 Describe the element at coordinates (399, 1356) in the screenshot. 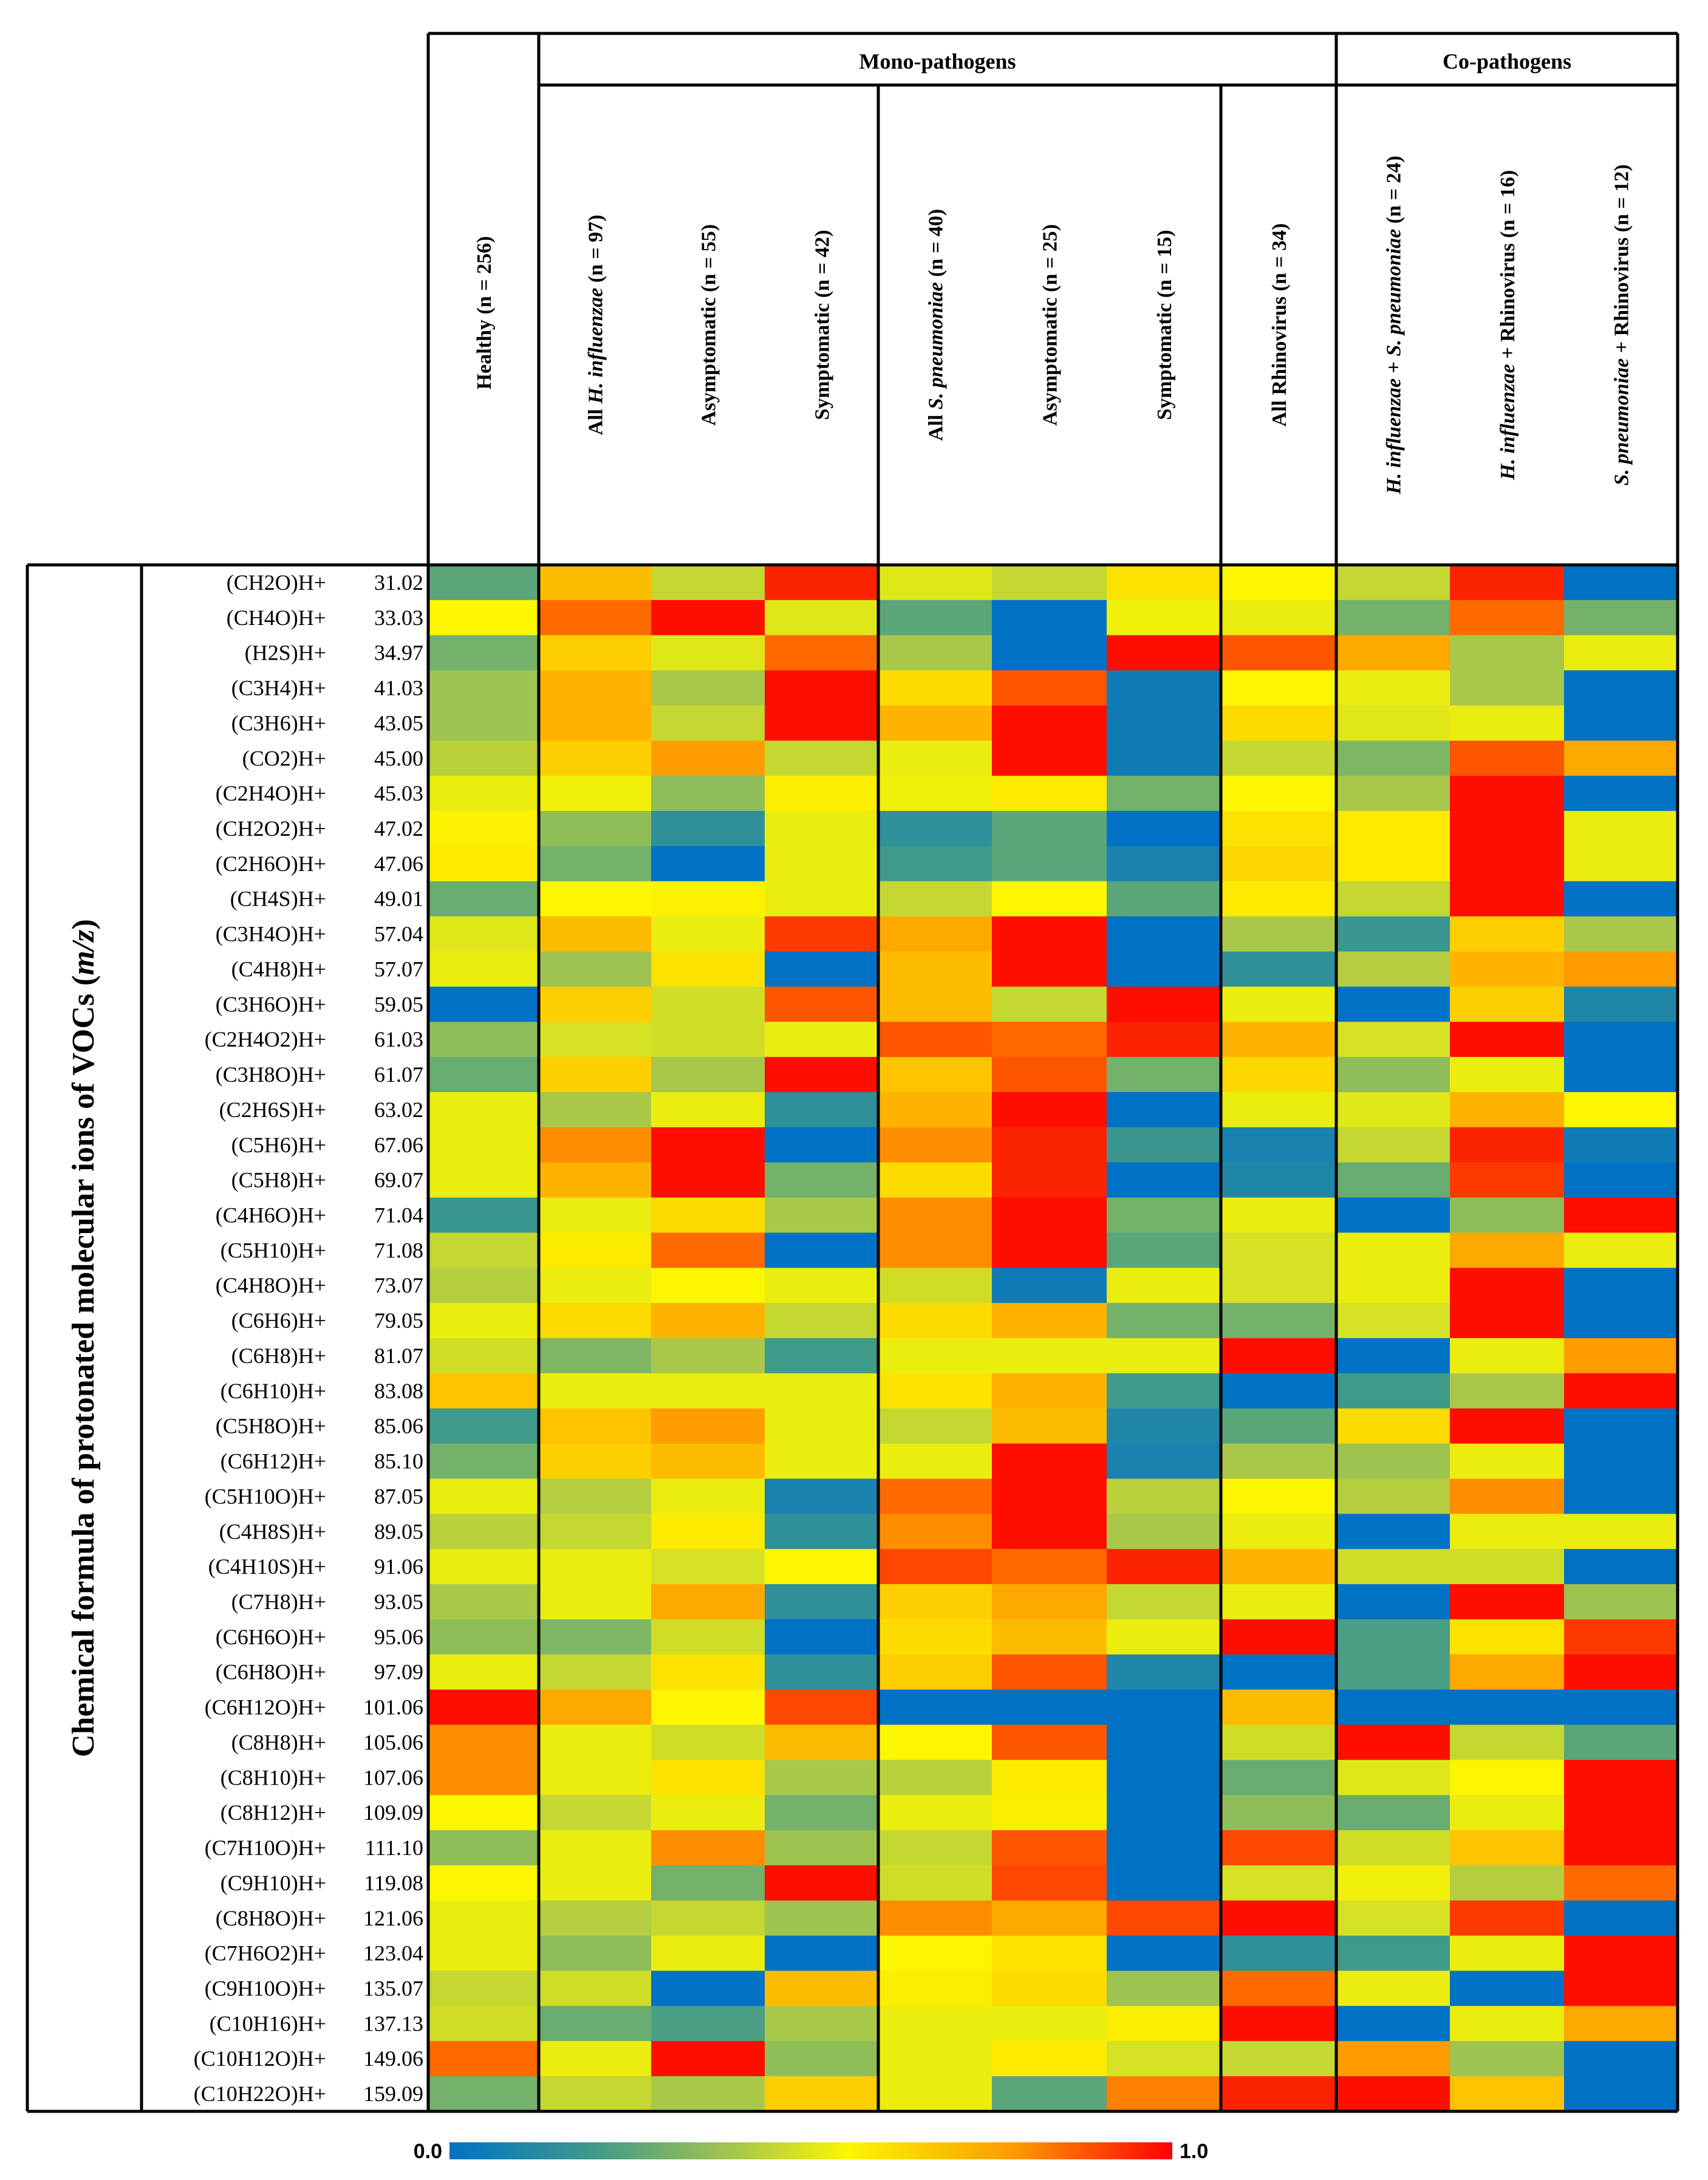

I see `row-label-mz: 81.07` at that location.